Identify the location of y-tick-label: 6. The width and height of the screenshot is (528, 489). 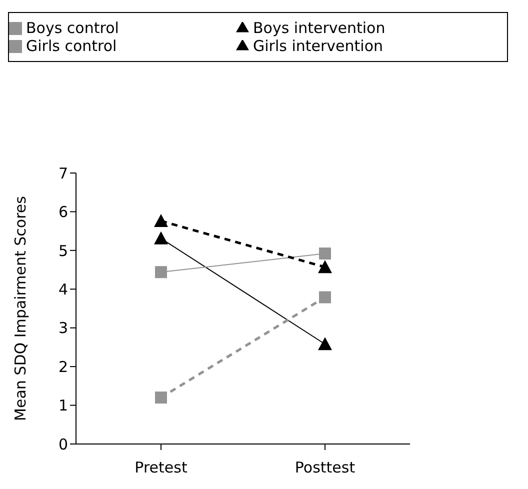
(63, 212).